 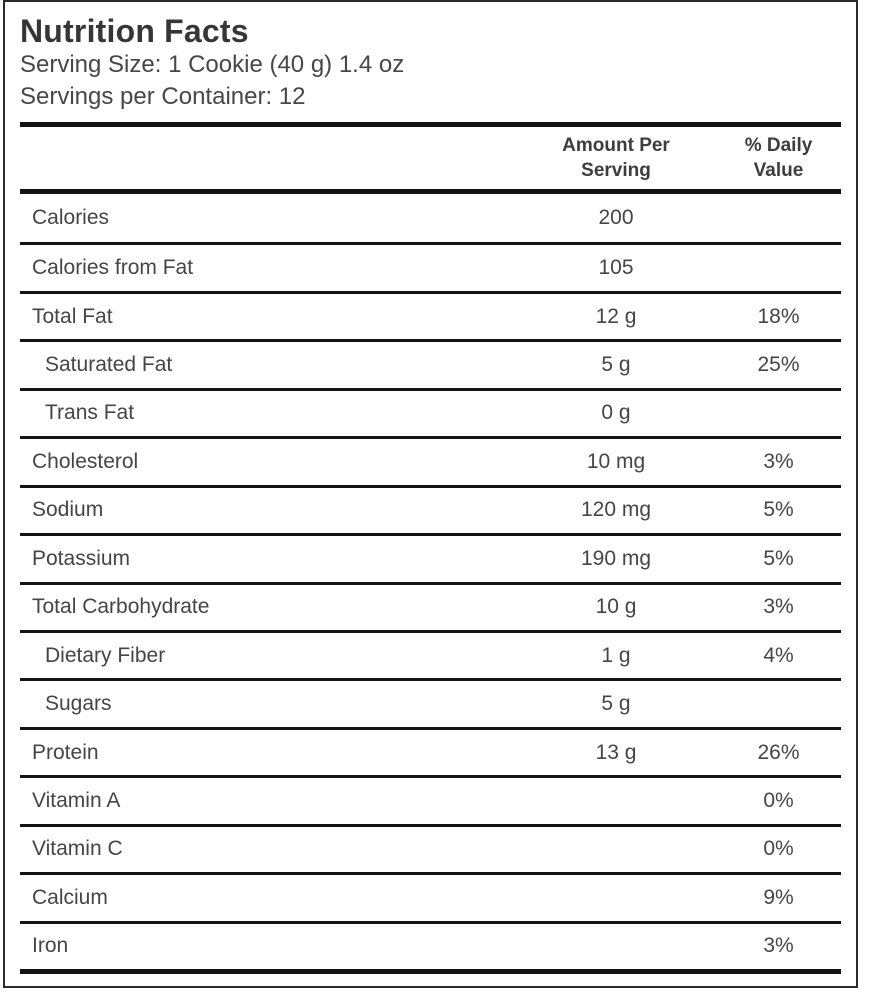 What do you see at coordinates (121, 607) in the screenshot?
I see `row-label: Total Carbohydrate` at bounding box center [121, 607].